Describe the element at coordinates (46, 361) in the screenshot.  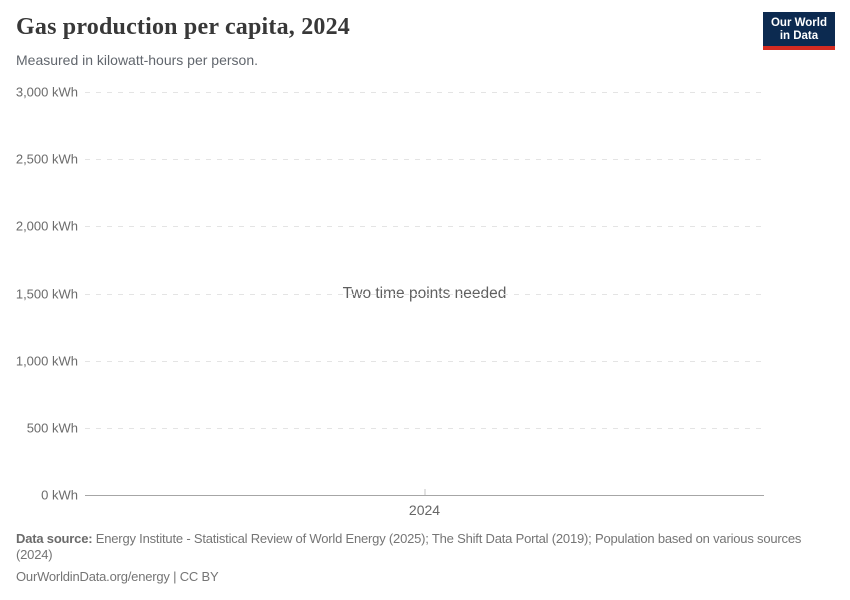
I see `y-axis-tick-label: 1,000 kWh` at that location.